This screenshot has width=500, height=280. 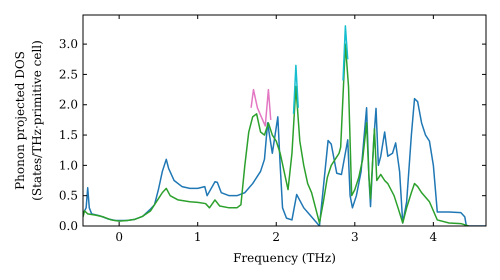 What do you see at coordinates (68, 226) in the screenshot?
I see `y-tick-label: 0.0` at bounding box center [68, 226].